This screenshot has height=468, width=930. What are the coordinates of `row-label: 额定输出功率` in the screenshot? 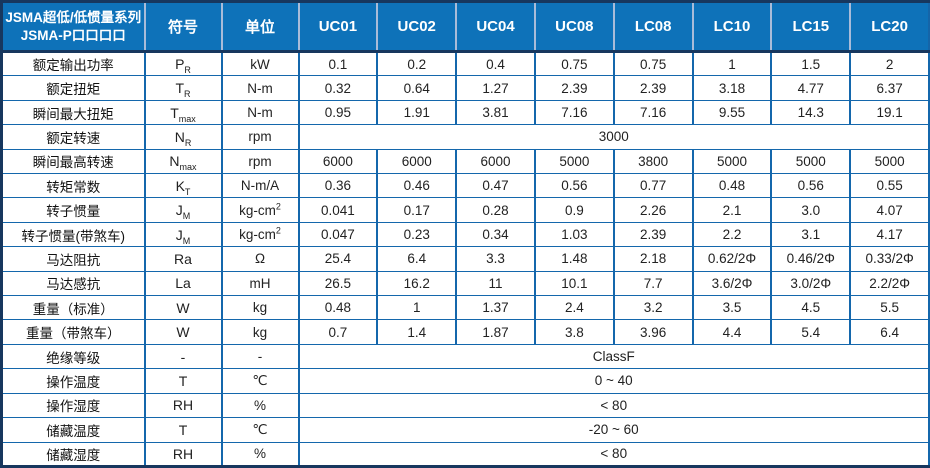 It's located at (73, 63).